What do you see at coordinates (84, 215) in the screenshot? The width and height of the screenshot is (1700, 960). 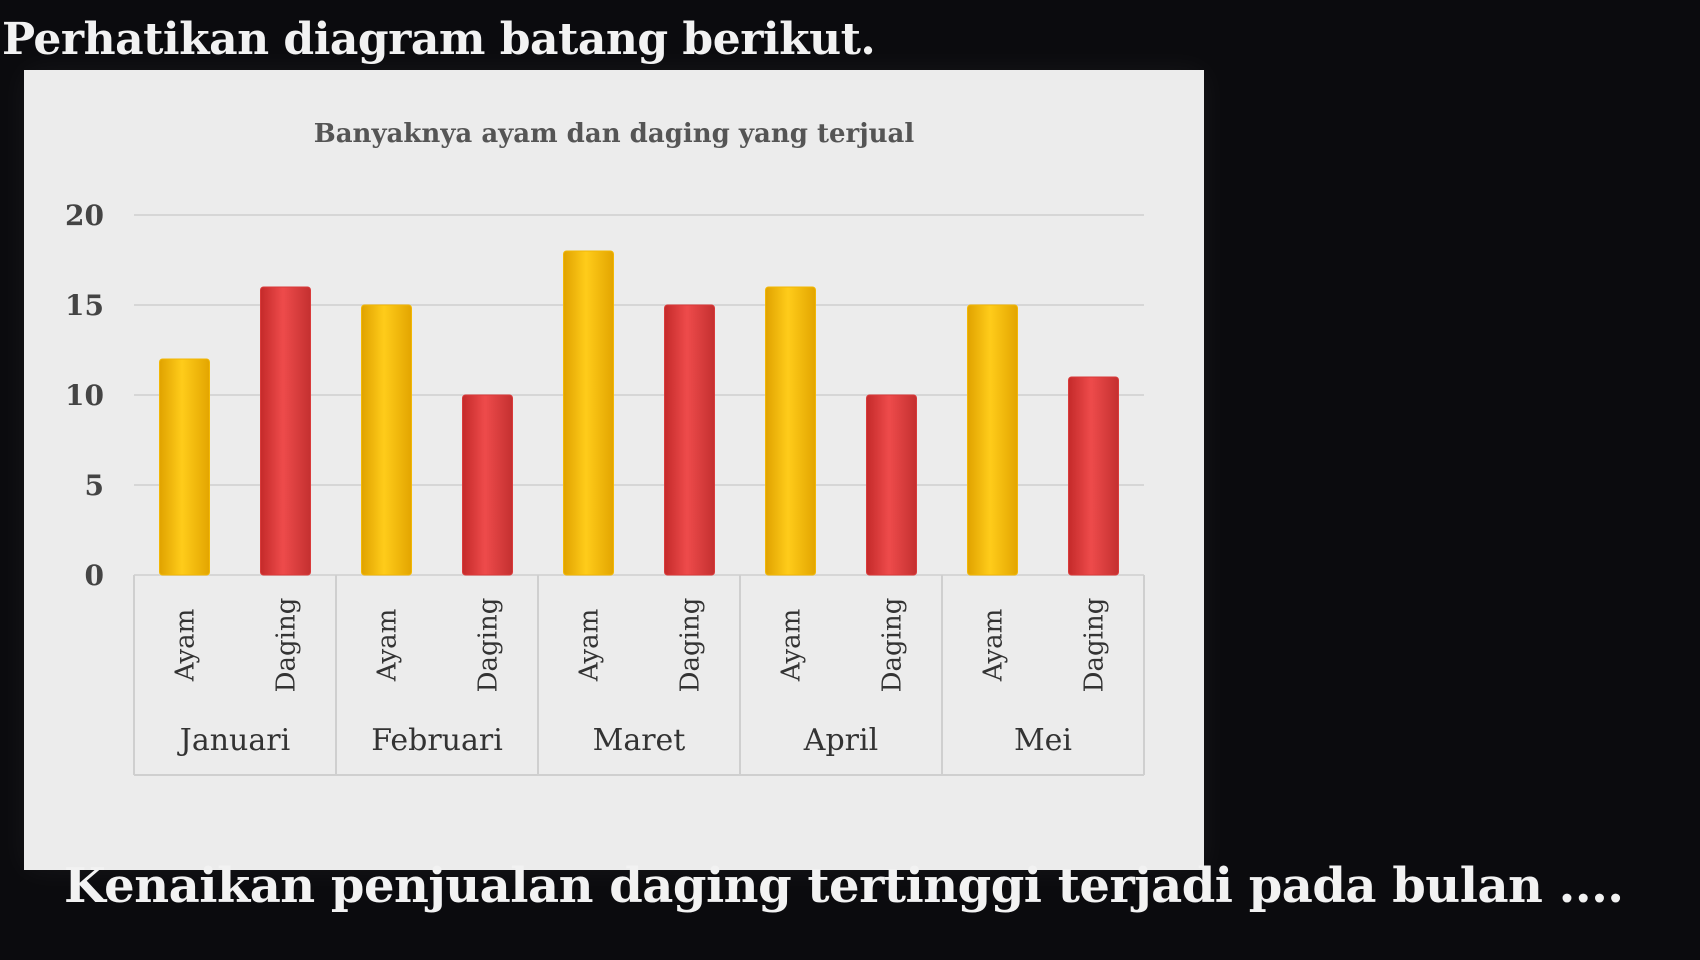 I see `y-tick-label: 20` at bounding box center [84, 215].